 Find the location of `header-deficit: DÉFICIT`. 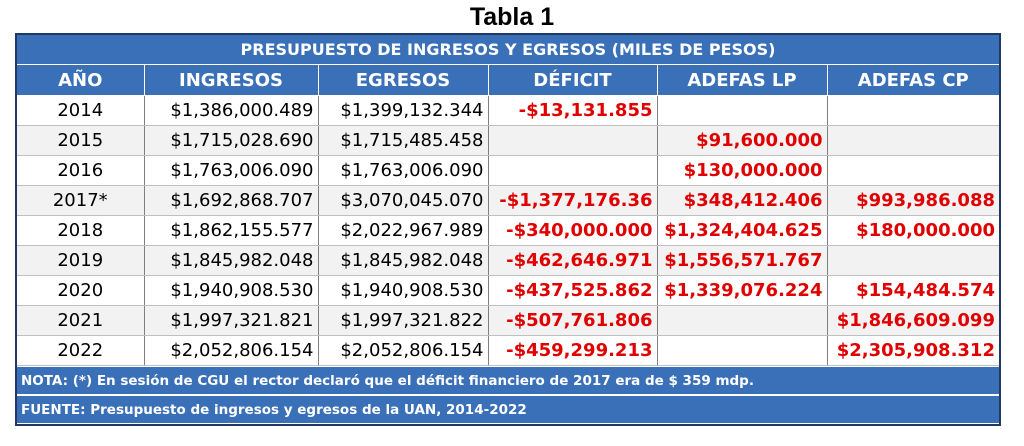

header-deficit: DÉFICIT is located at coordinates (573, 80).